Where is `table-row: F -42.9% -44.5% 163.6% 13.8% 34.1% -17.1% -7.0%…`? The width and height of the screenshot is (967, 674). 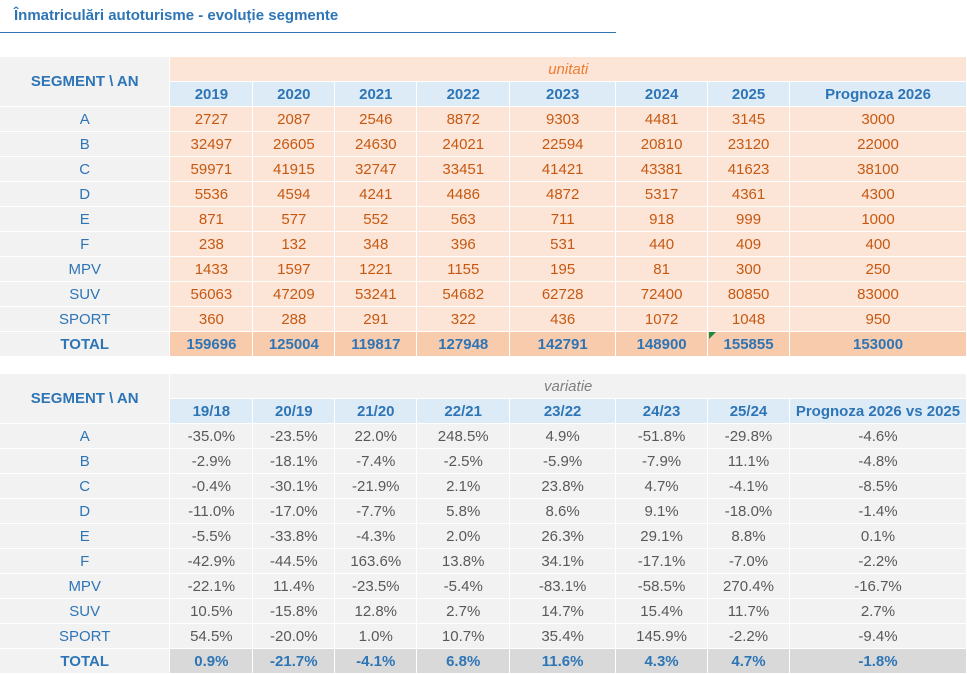 table-row: F -42.9% -44.5% 163.6% 13.8% 34.1% -17.1% -7.0%… is located at coordinates (483, 561).